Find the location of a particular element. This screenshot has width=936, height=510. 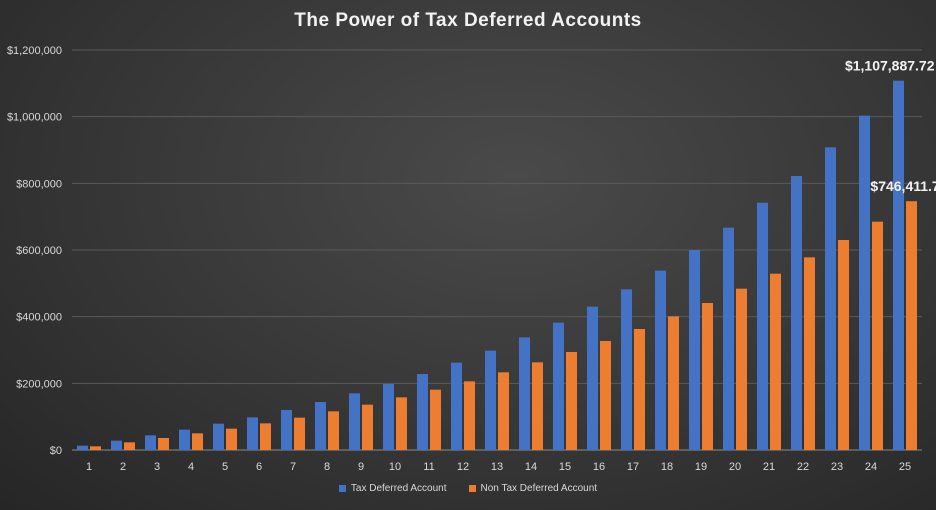

x-tick-label: 14 is located at coordinates (531, 467).